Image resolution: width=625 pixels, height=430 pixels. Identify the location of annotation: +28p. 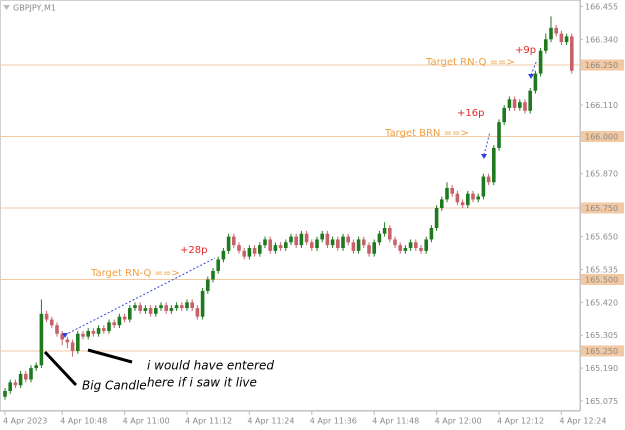
(193, 250).